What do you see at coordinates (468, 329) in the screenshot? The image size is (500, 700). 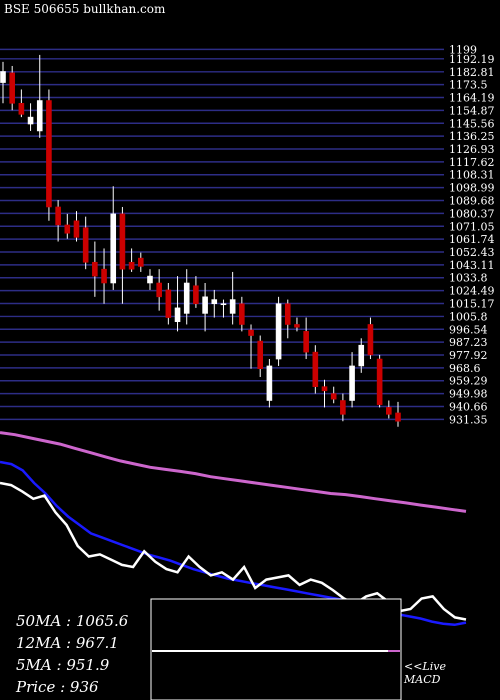 I see `price-tick-label: 996.54` at bounding box center [468, 329].